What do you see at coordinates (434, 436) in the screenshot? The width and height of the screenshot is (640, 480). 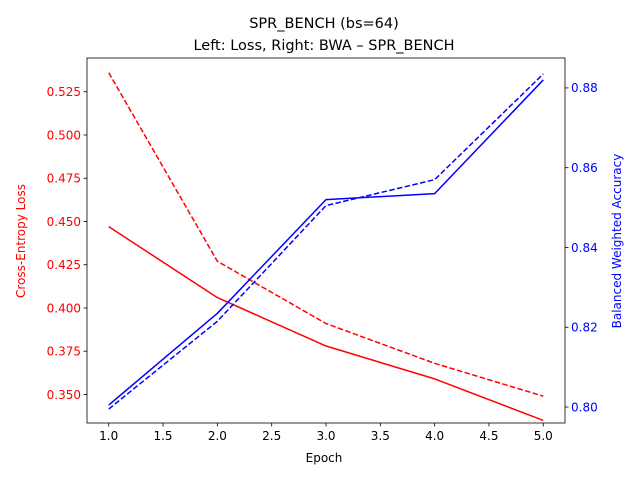 I see `x-tick-label: 4.0` at bounding box center [434, 436].